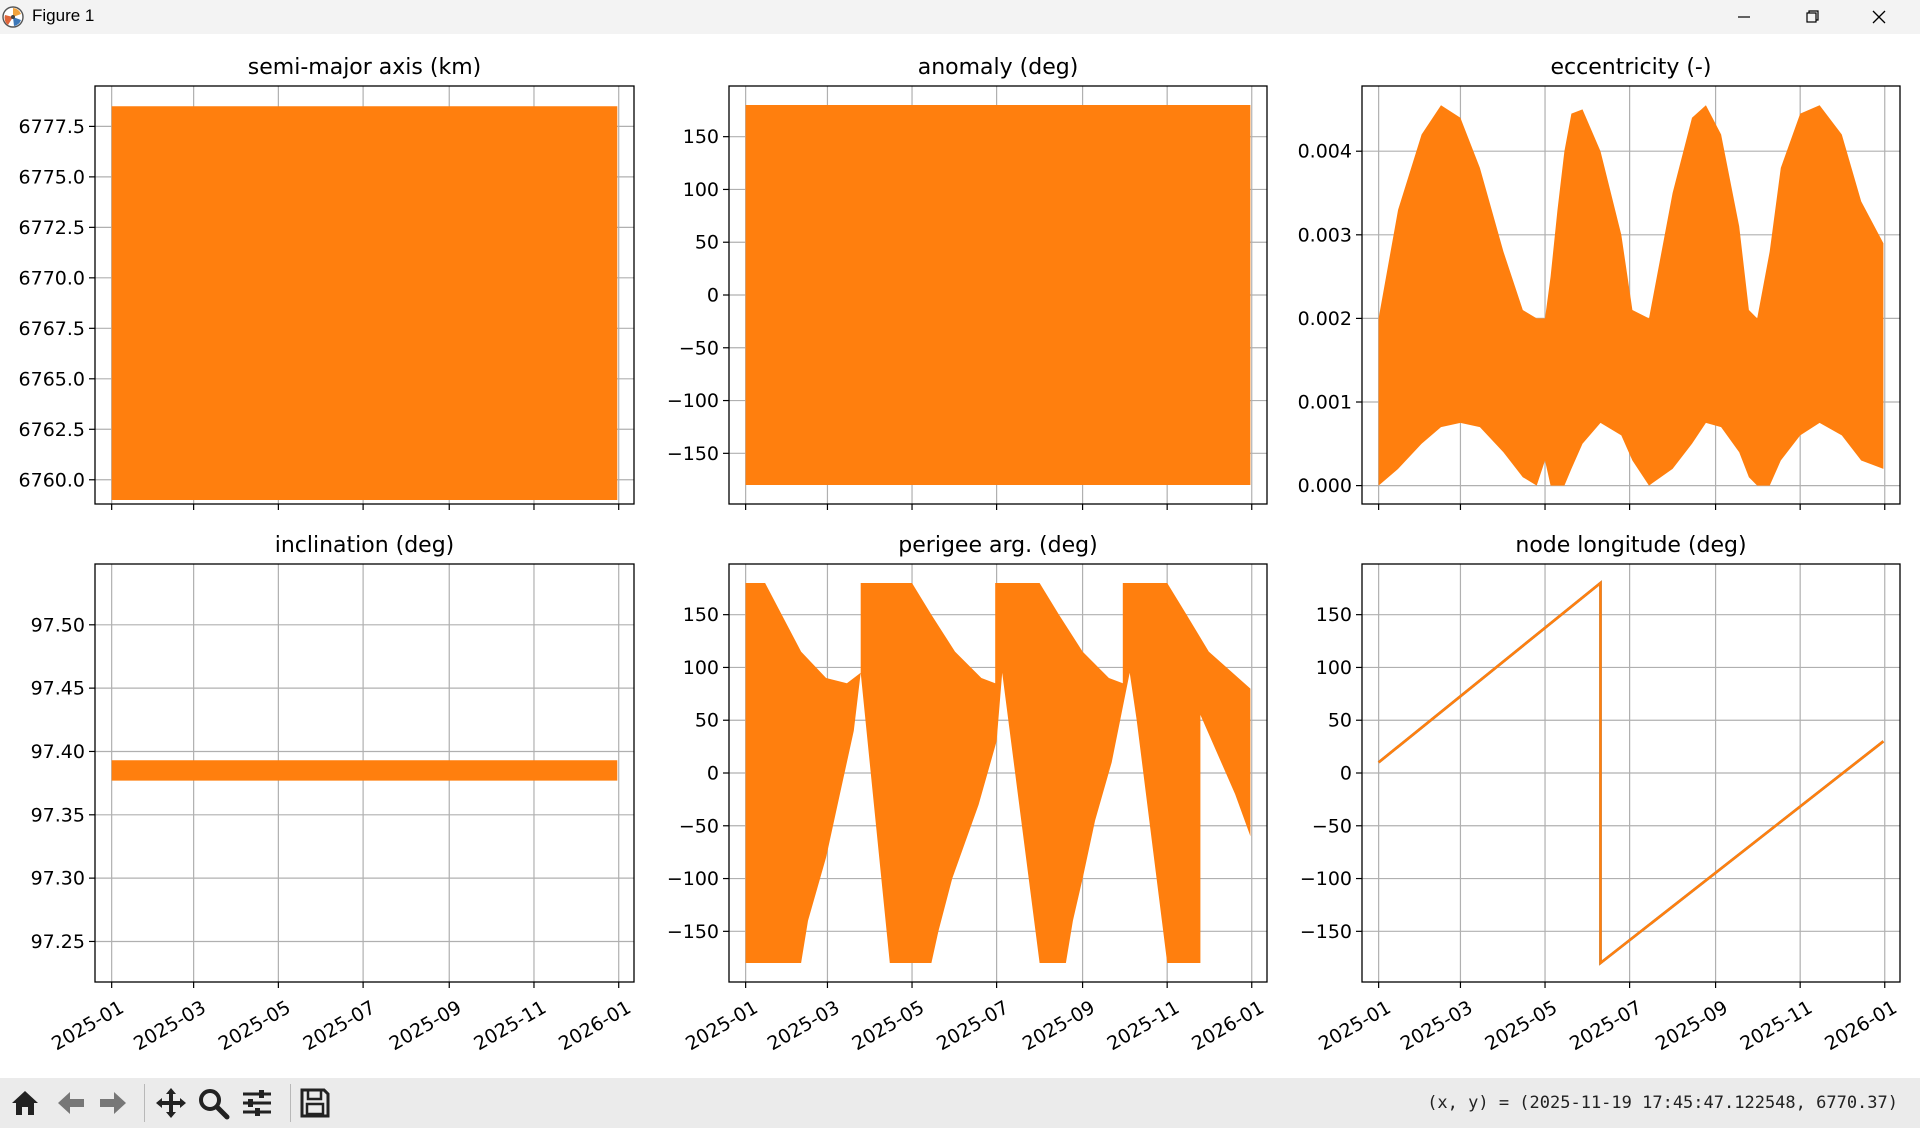 The image size is (1920, 1128). I want to click on subplot-title: eccentricity (-), so click(1631, 67).